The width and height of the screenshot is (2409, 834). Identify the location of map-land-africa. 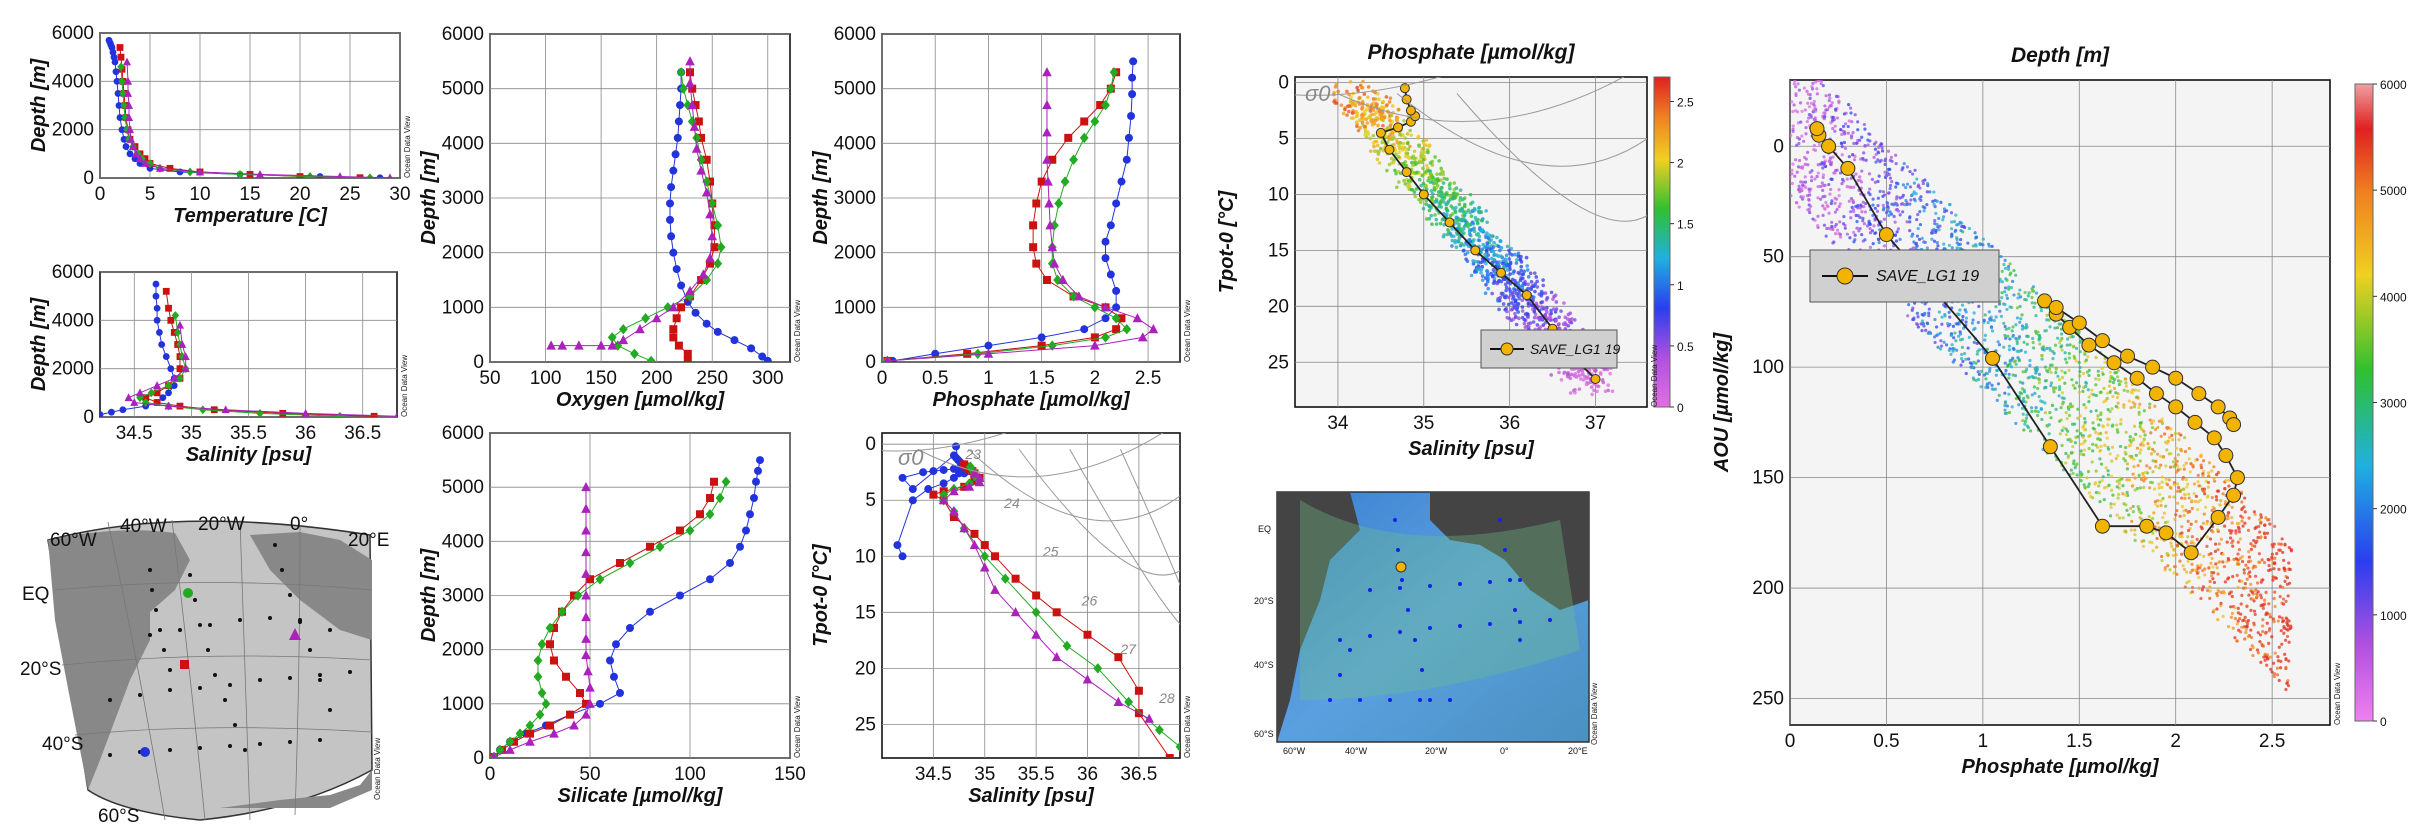
(1509, 551).